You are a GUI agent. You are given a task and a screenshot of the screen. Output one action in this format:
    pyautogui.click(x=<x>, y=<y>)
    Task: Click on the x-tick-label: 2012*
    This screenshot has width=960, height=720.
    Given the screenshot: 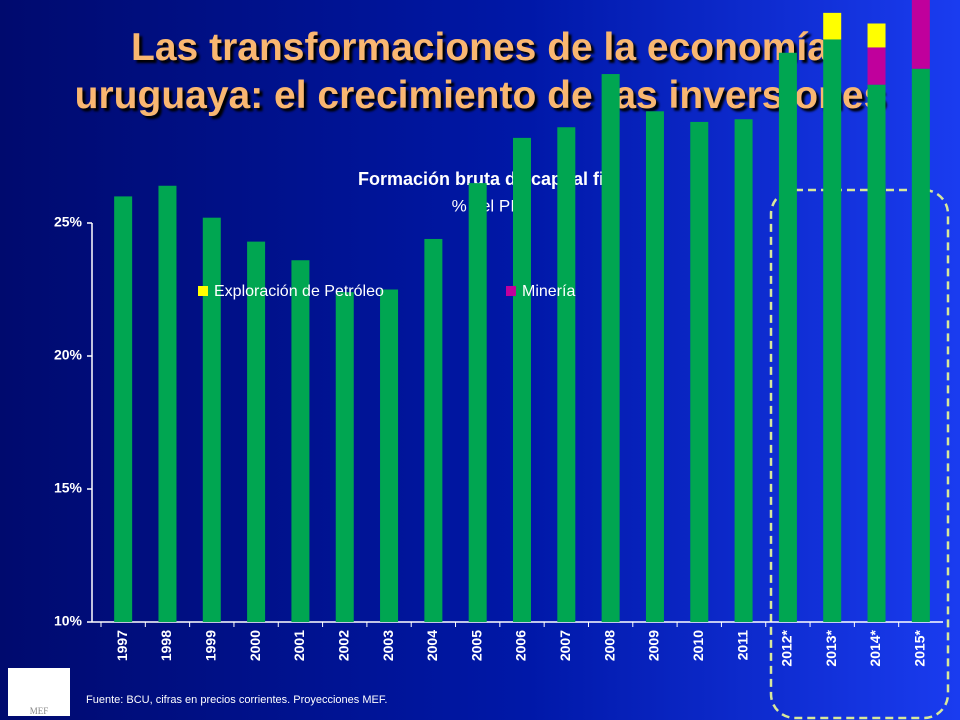 What is the action you would take?
    pyautogui.click(x=787, y=647)
    